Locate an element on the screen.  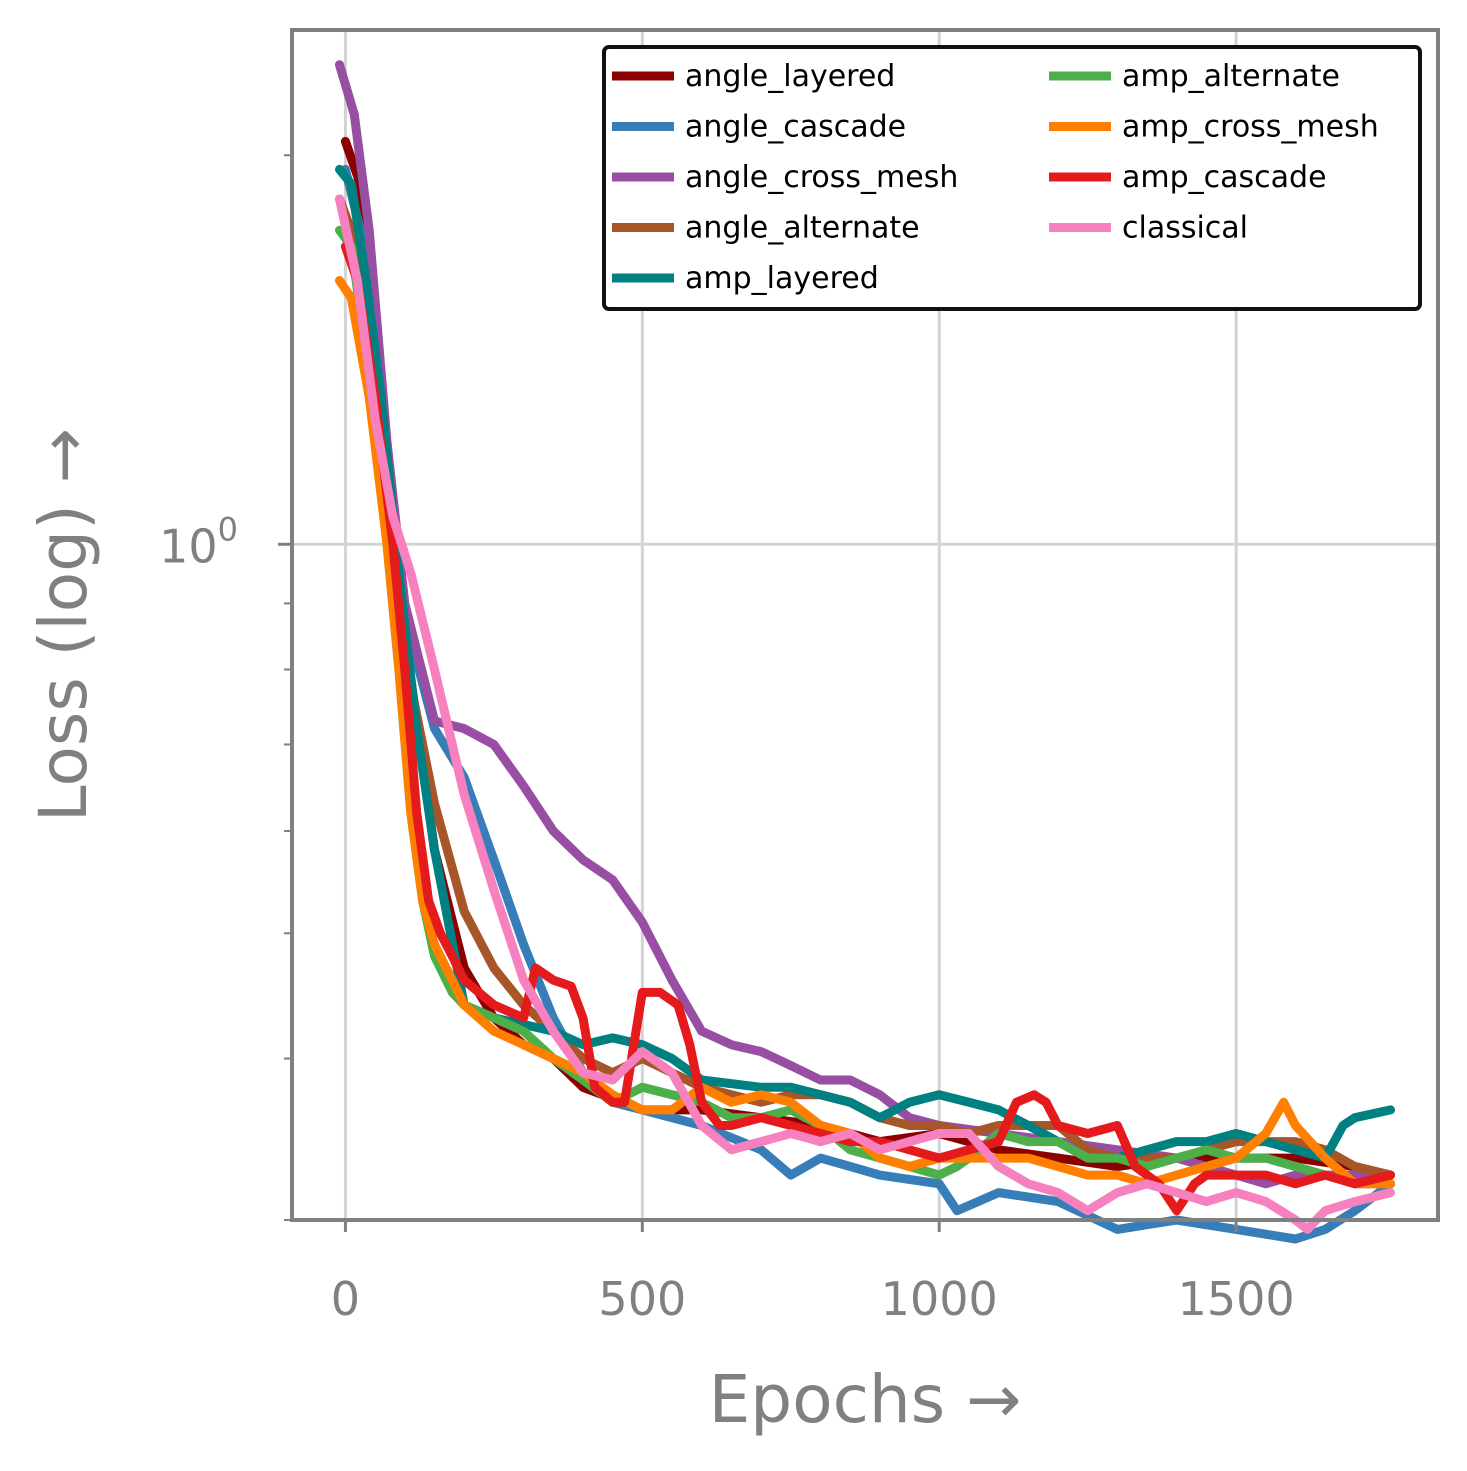
x-tick-label: 1000 is located at coordinates (939, 1299).